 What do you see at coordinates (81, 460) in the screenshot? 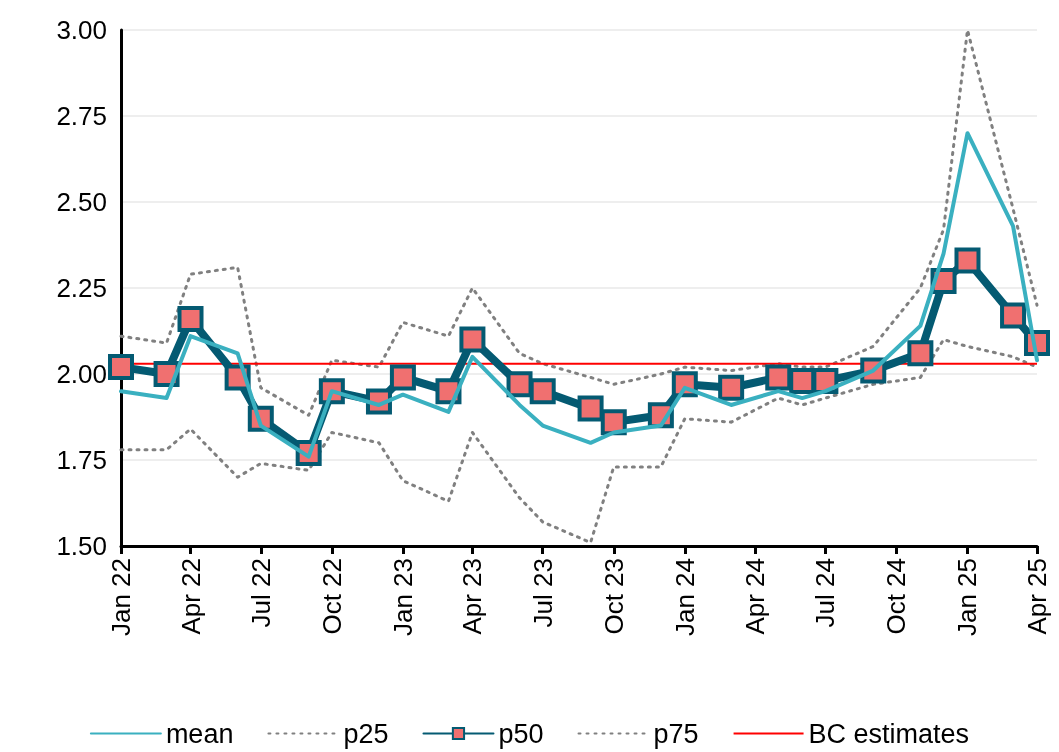
I see `y-tick-label: 1.75` at bounding box center [81, 460].